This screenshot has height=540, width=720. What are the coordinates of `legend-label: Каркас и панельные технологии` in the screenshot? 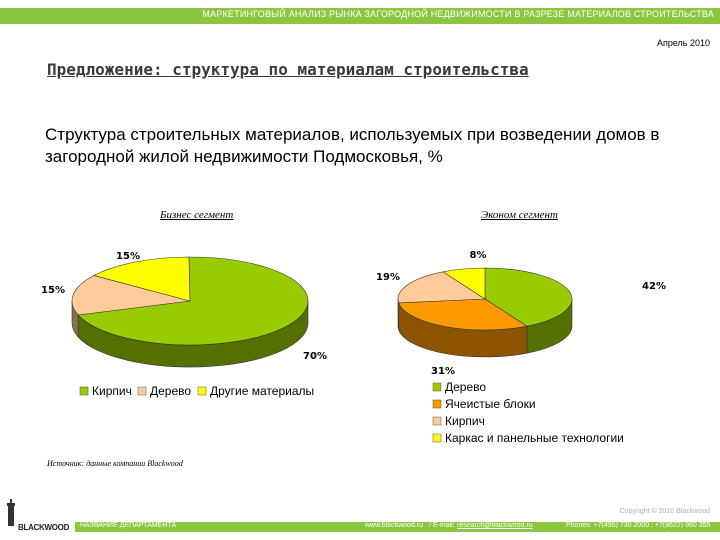 It's located at (534, 438).